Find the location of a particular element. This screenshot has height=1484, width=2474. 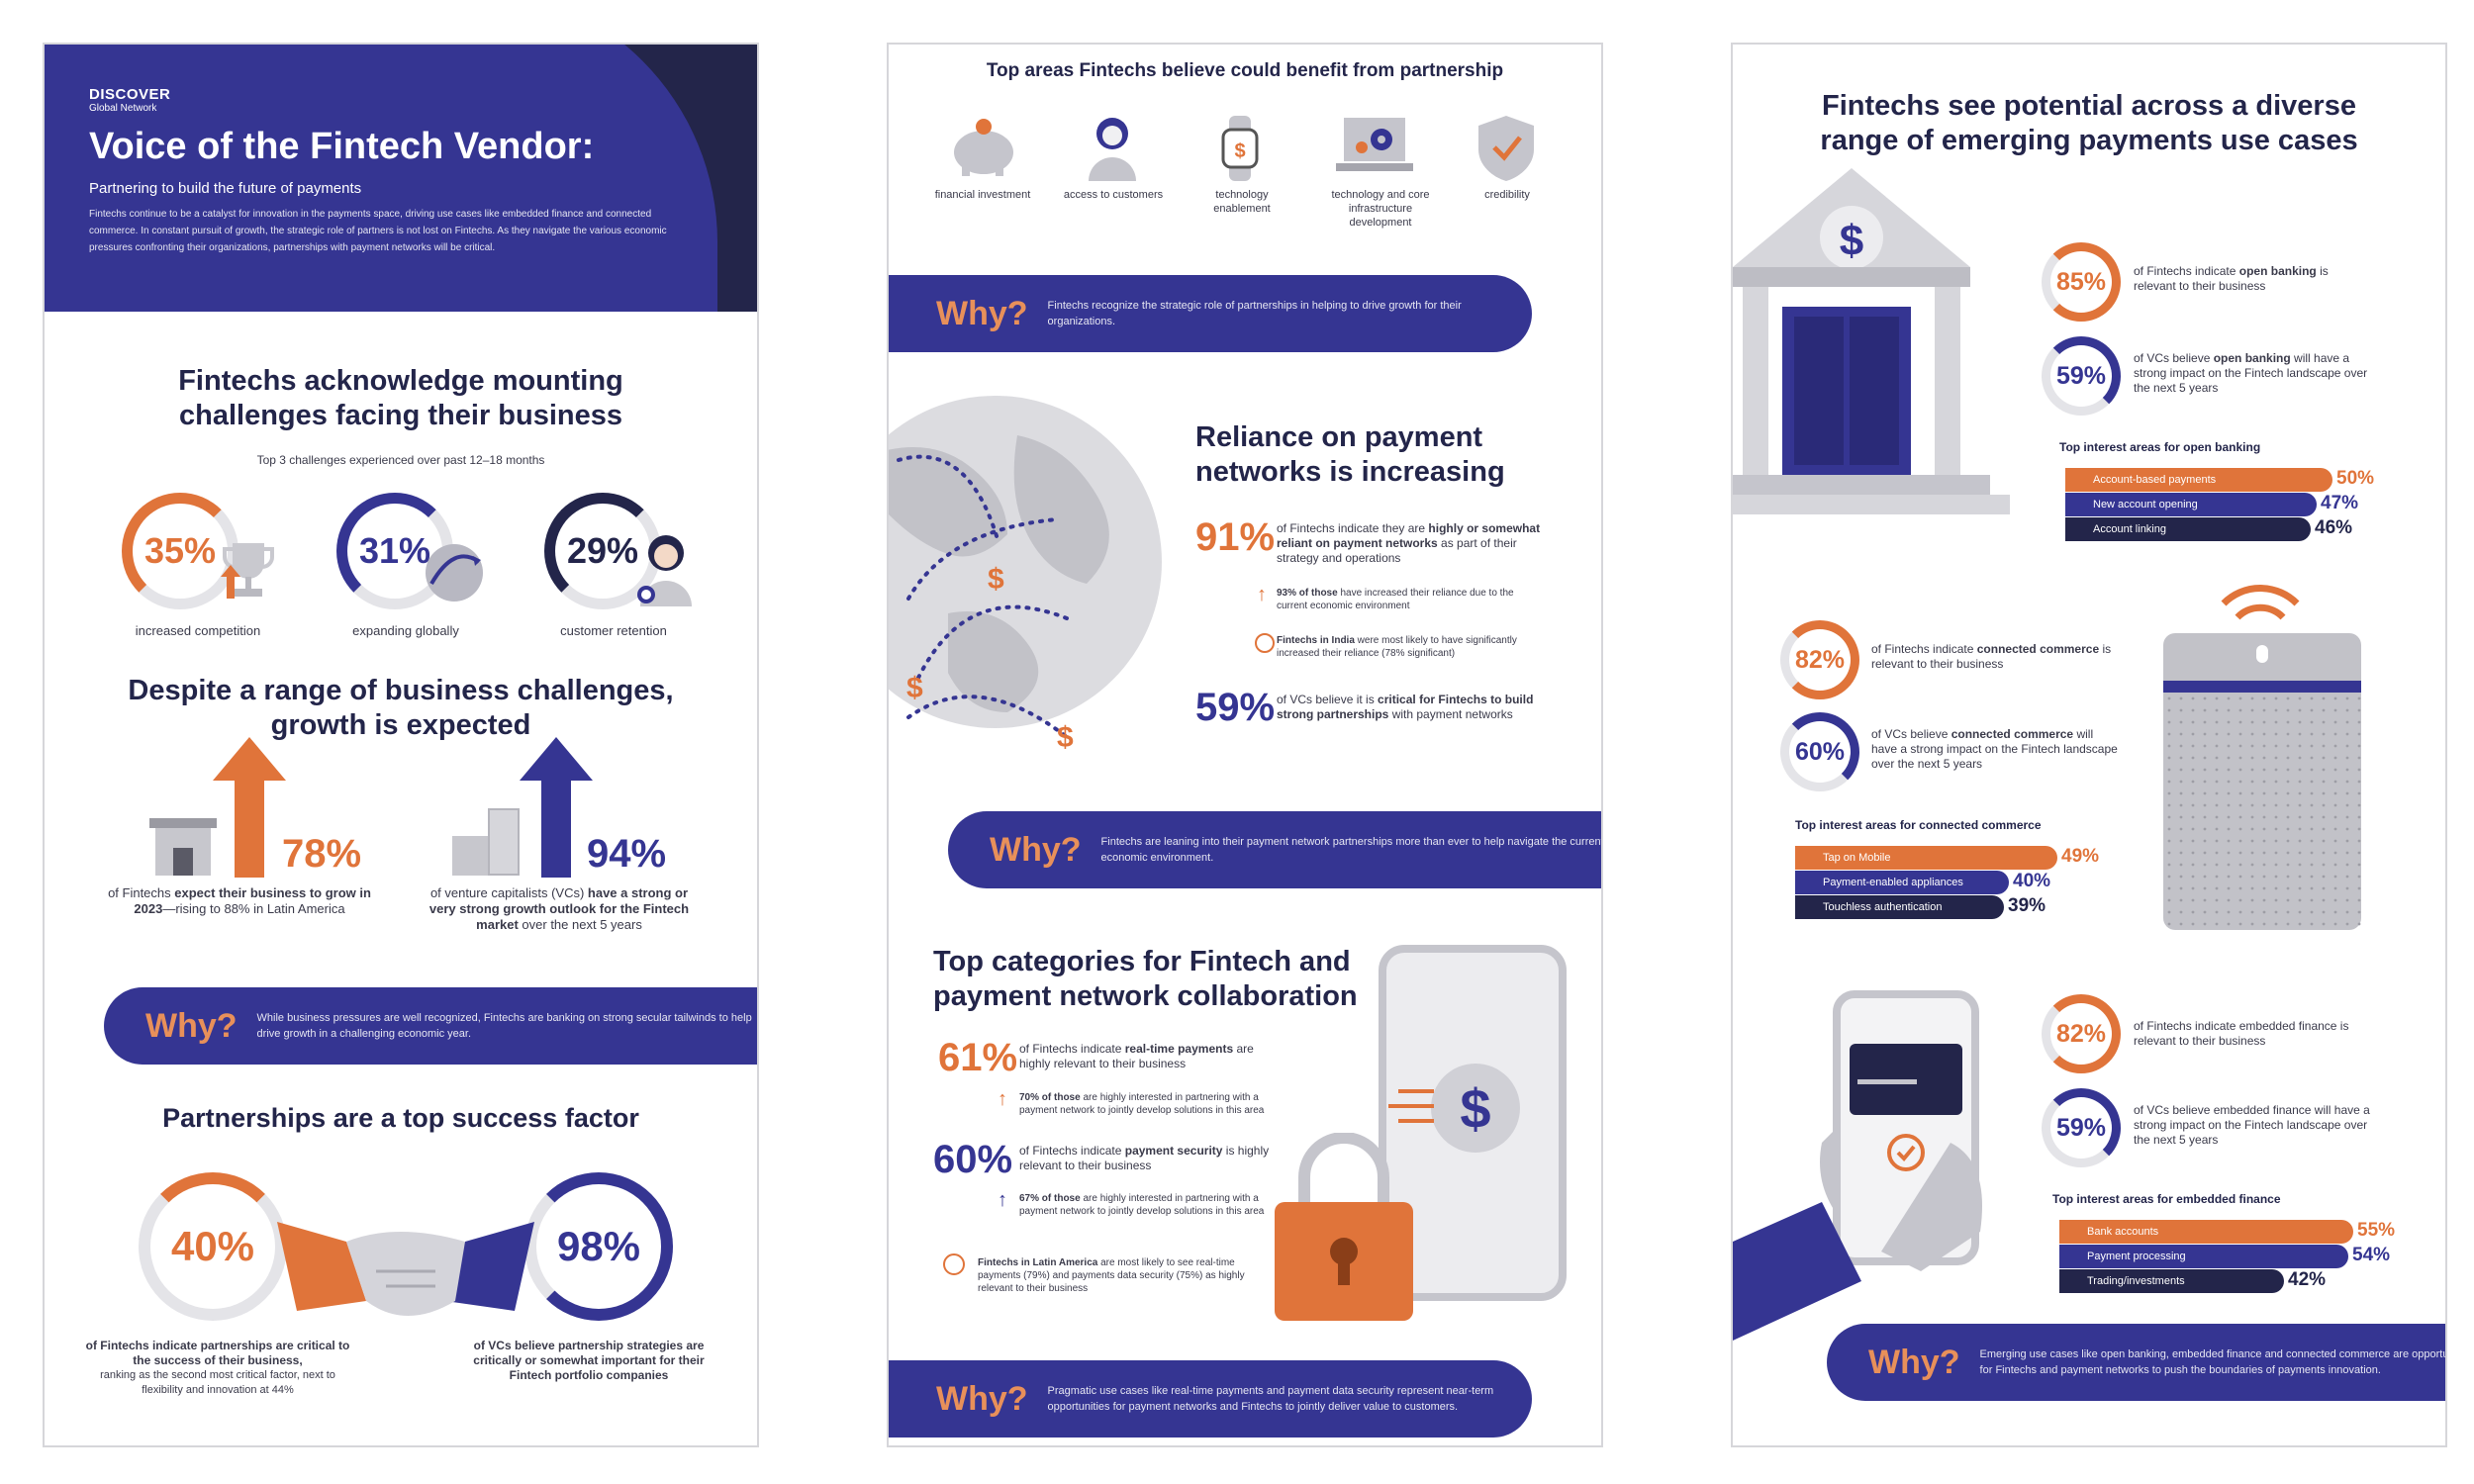

trophy-icon is located at coordinates (249, 569).